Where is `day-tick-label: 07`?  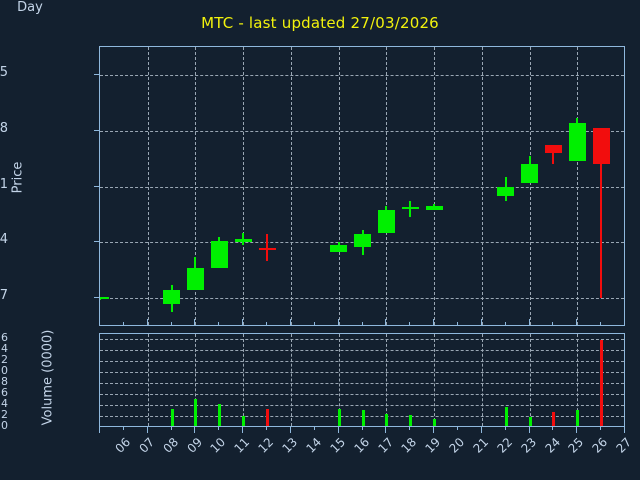 day-tick-label: 07 is located at coordinates (147, 445).